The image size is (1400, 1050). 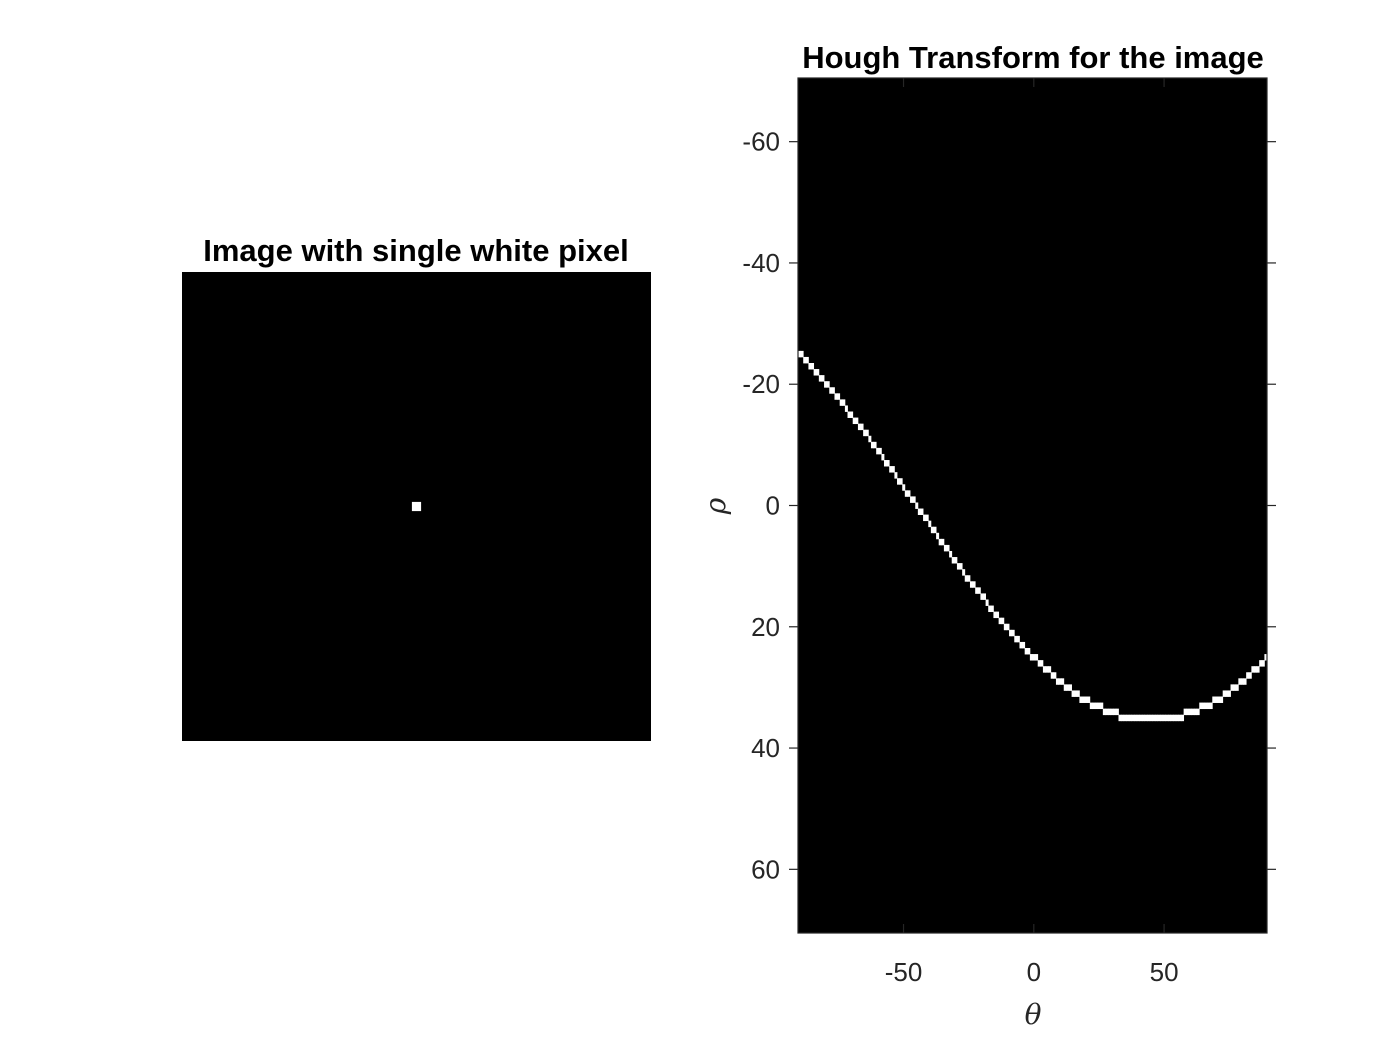 What do you see at coordinates (761, 142) in the screenshot?
I see `y-tick-label: -60` at bounding box center [761, 142].